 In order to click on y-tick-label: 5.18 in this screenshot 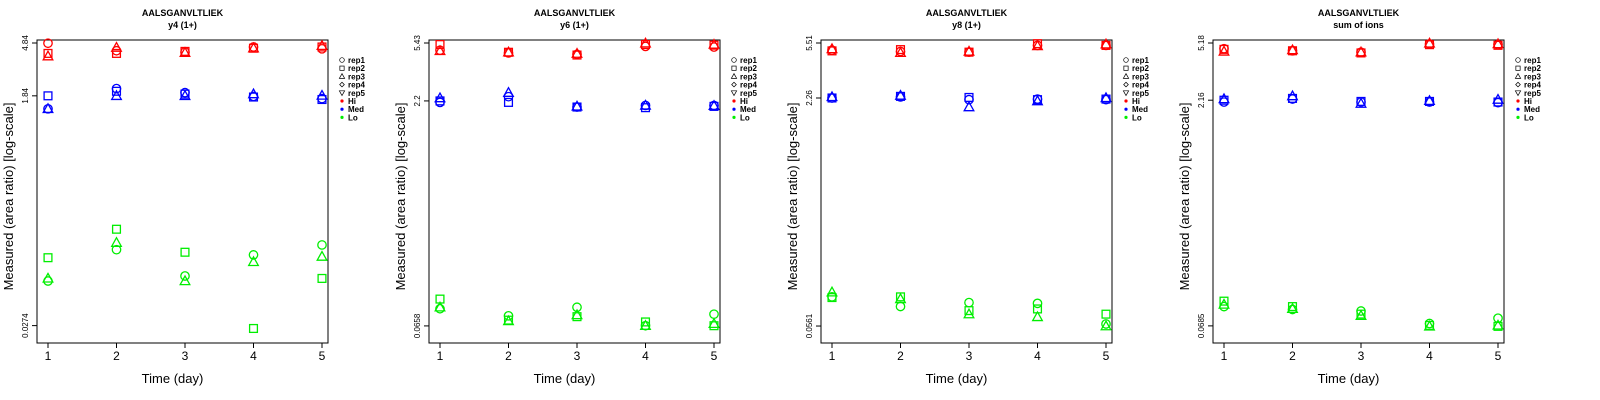, I will do `click(1201, 43)`.